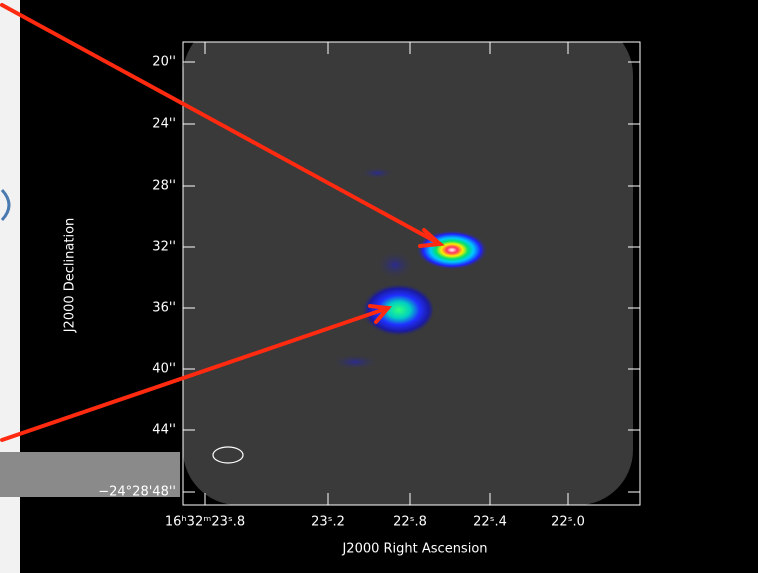 The height and width of the screenshot is (573, 758). What do you see at coordinates (10, 286) in the screenshot?
I see `slide-edge` at bounding box center [10, 286].